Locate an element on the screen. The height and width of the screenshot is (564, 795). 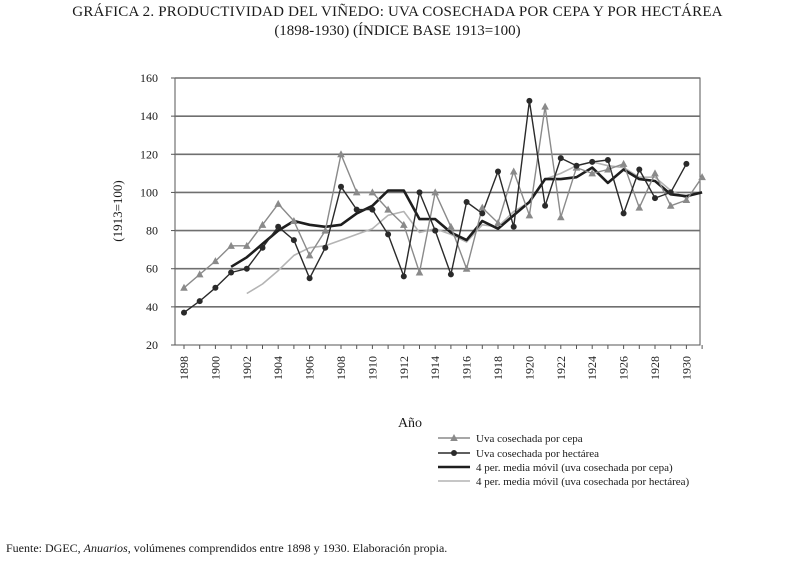
x-tick-label: 1900 is located at coordinates (215, 368).